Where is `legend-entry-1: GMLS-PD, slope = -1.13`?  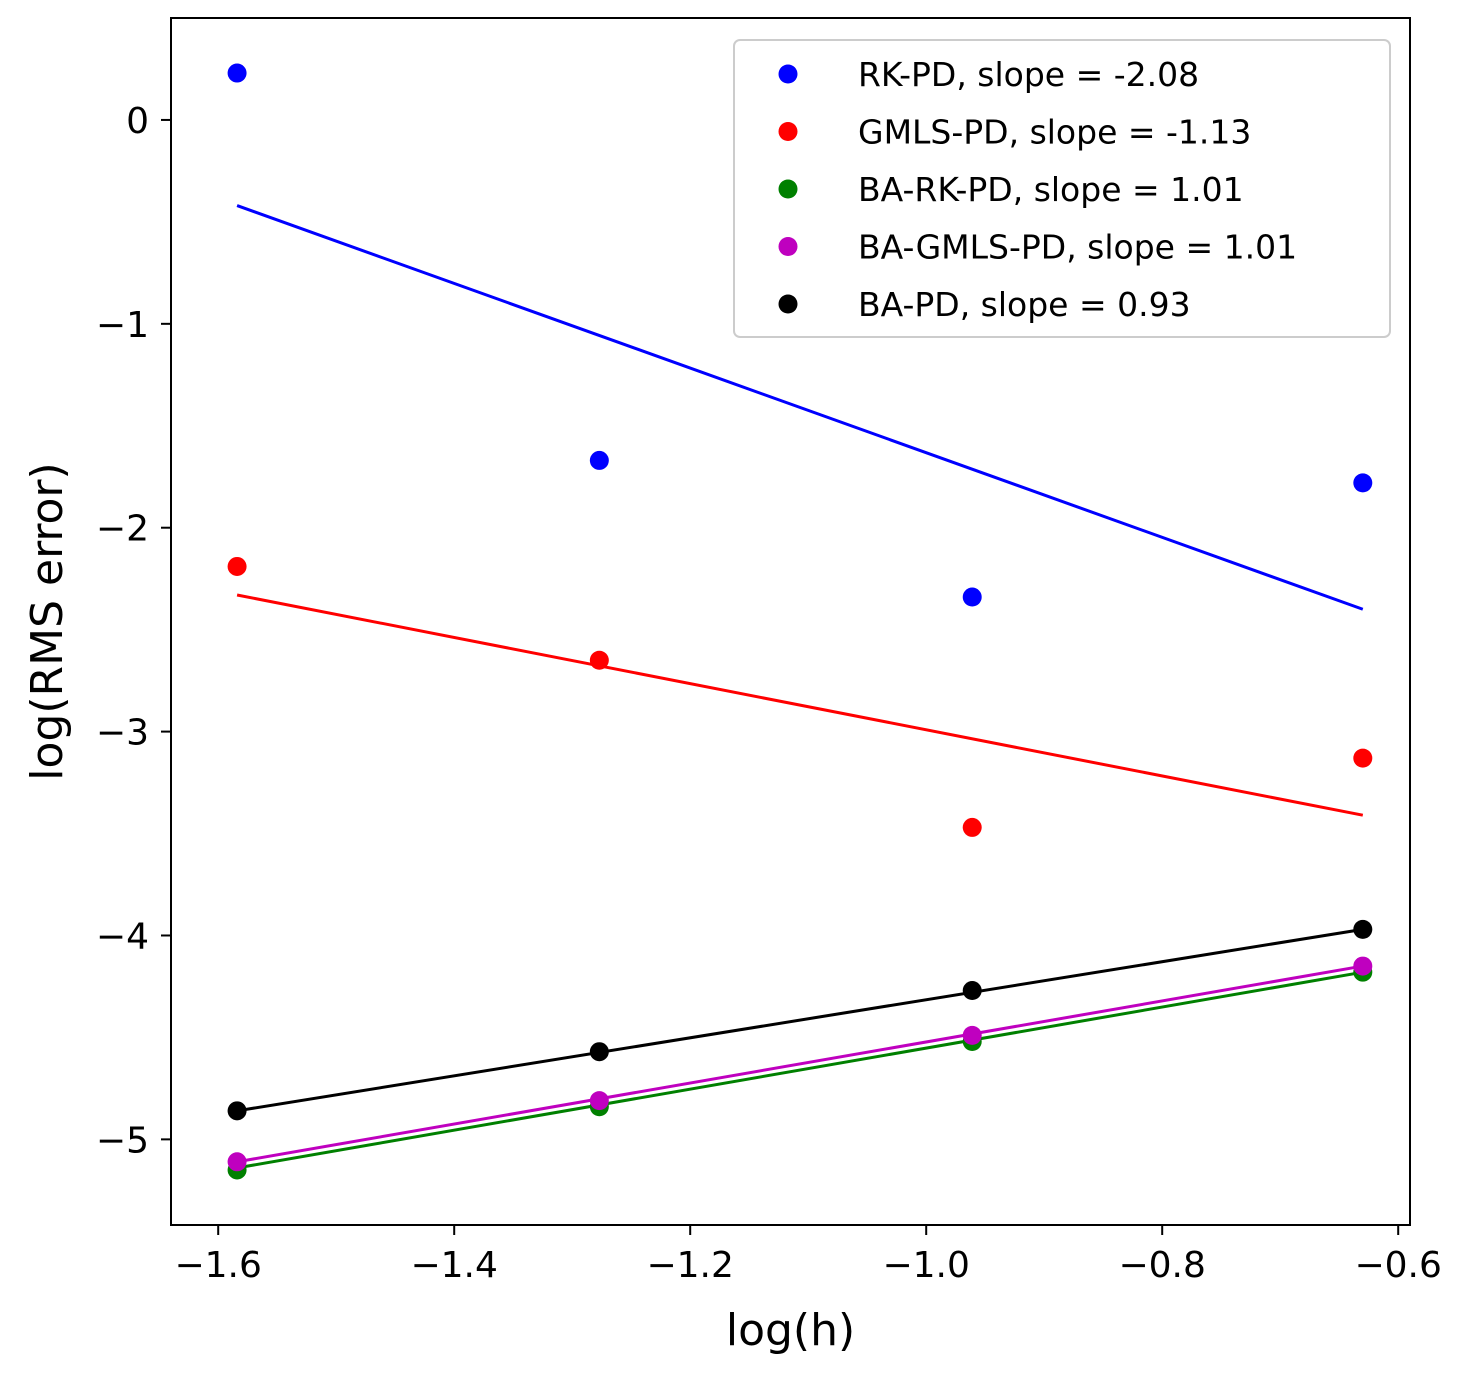 legend-entry-1: GMLS-PD, slope = -1.13 is located at coordinates (1054, 132).